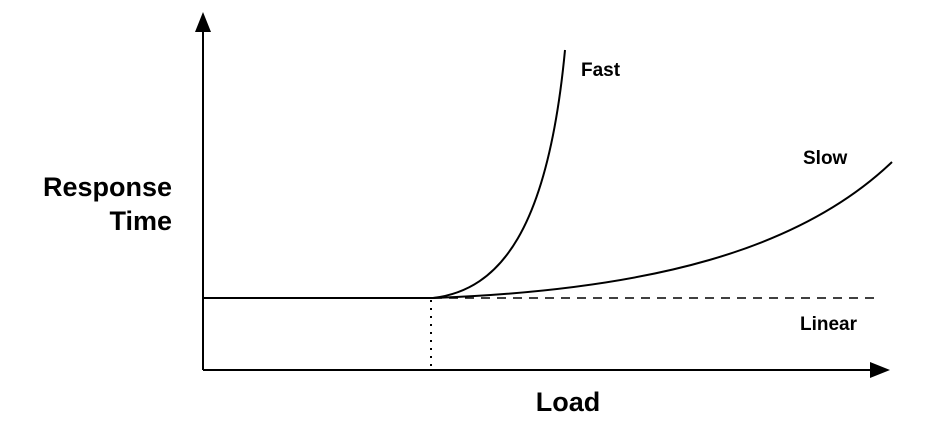 This screenshot has width=948, height=429. What do you see at coordinates (499, 174) in the screenshot?
I see `fast-curve` at bounding box center [499, 174].